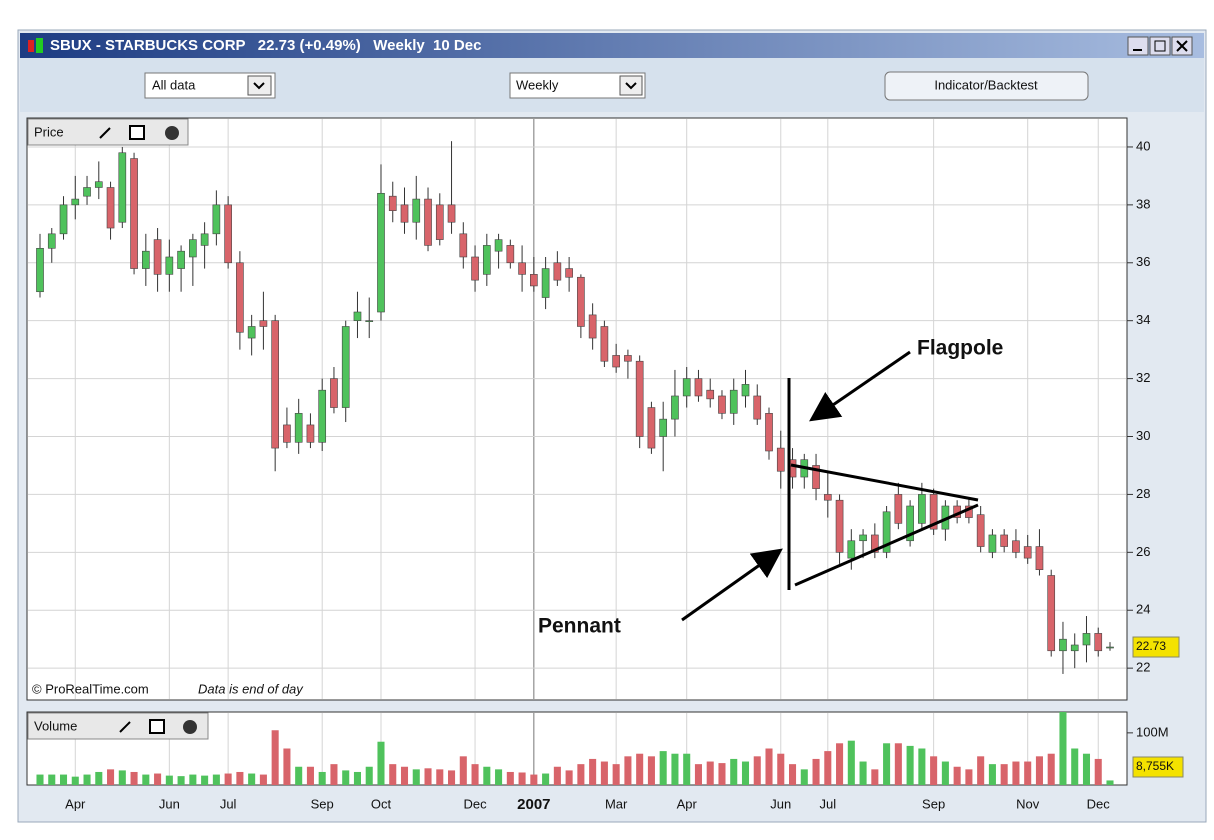 Image resolution: width=1214 pixels, height=840 pixels. I want to click on x-tick-label: Sep, so click(322, 803).